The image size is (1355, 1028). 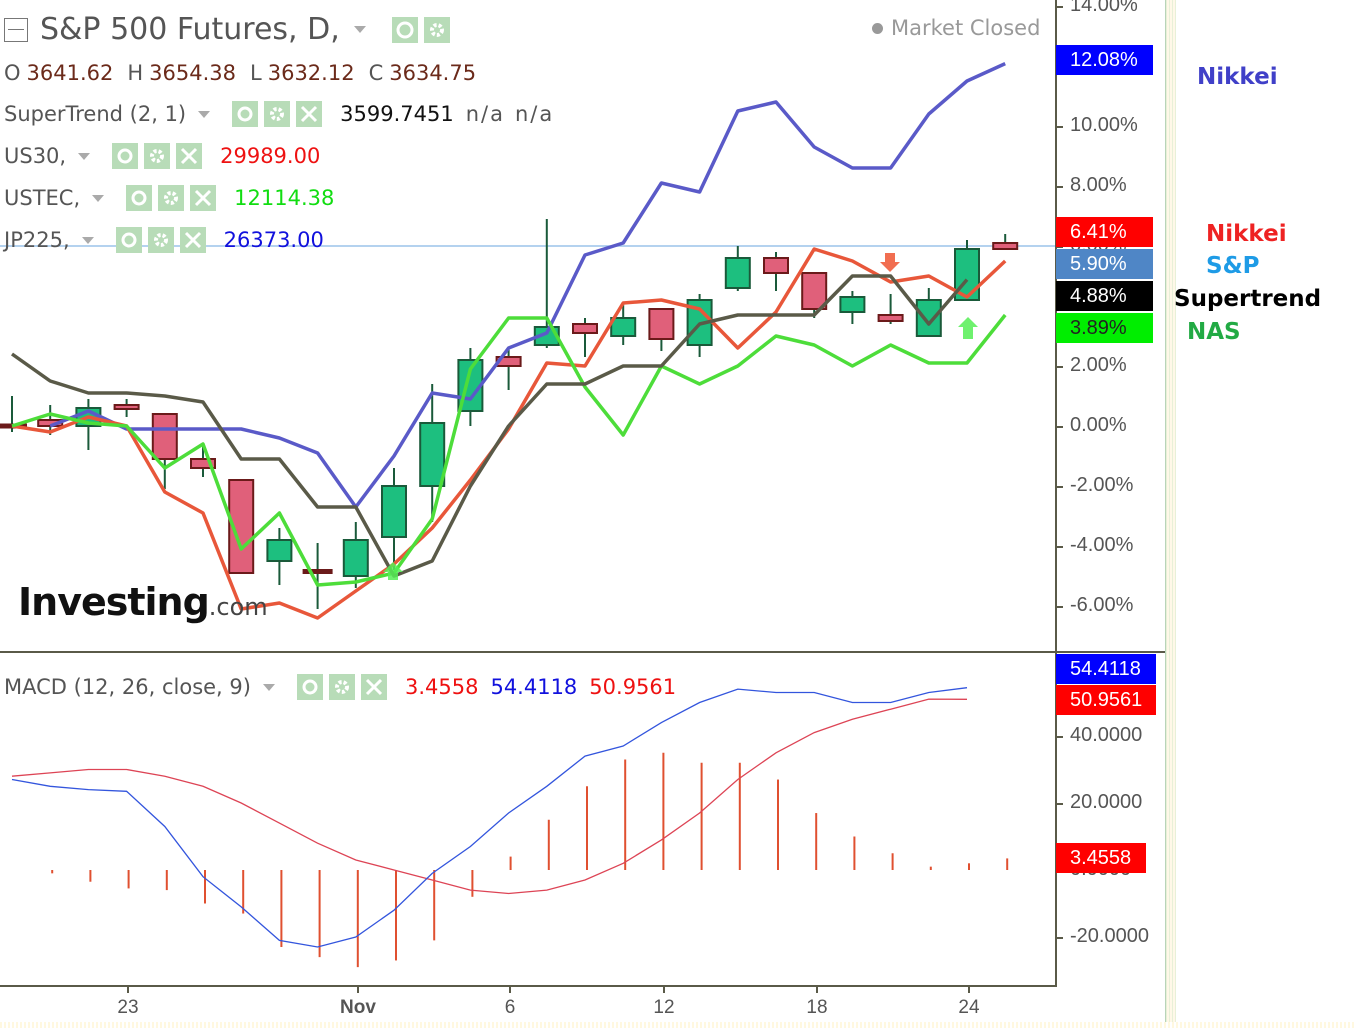 I want to click on x-tick-label: 12, so click(x=664, y=1007).